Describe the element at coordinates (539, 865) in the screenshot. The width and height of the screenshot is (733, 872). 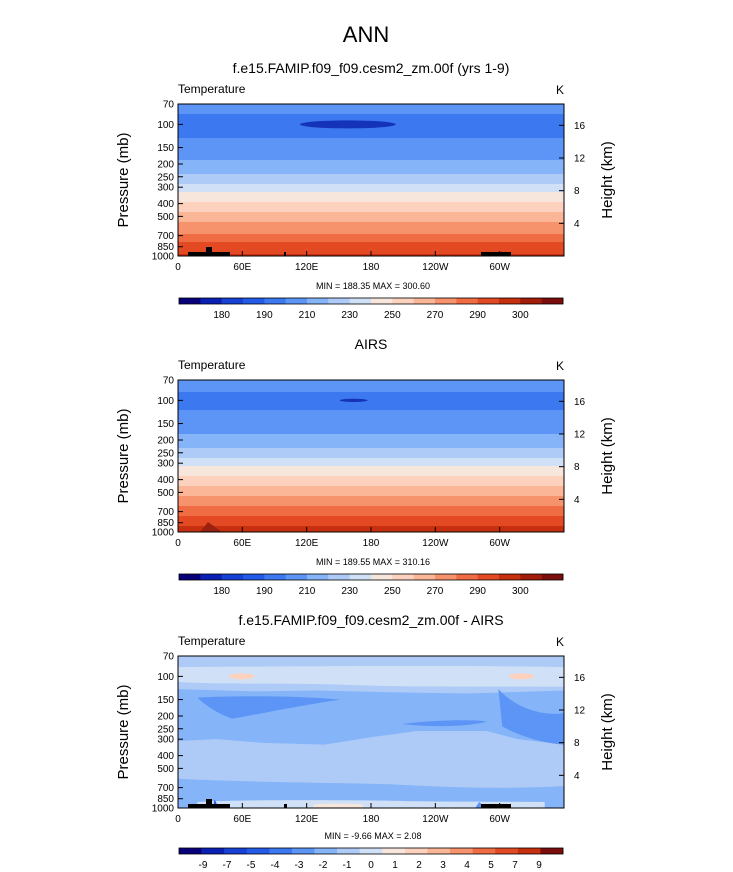
I see `colorbar-label: 9` at that location.